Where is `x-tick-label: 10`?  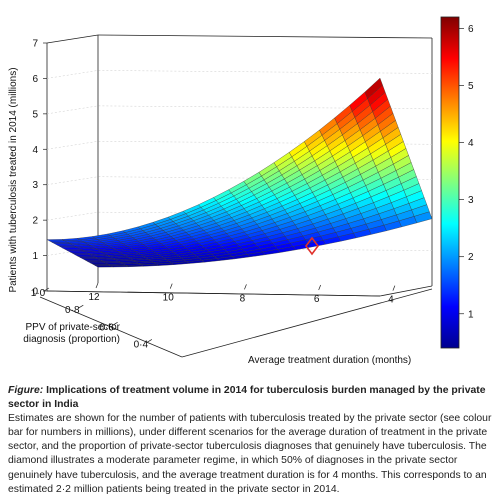 x-tick-label: 10 is located at coordinates (169, 298).